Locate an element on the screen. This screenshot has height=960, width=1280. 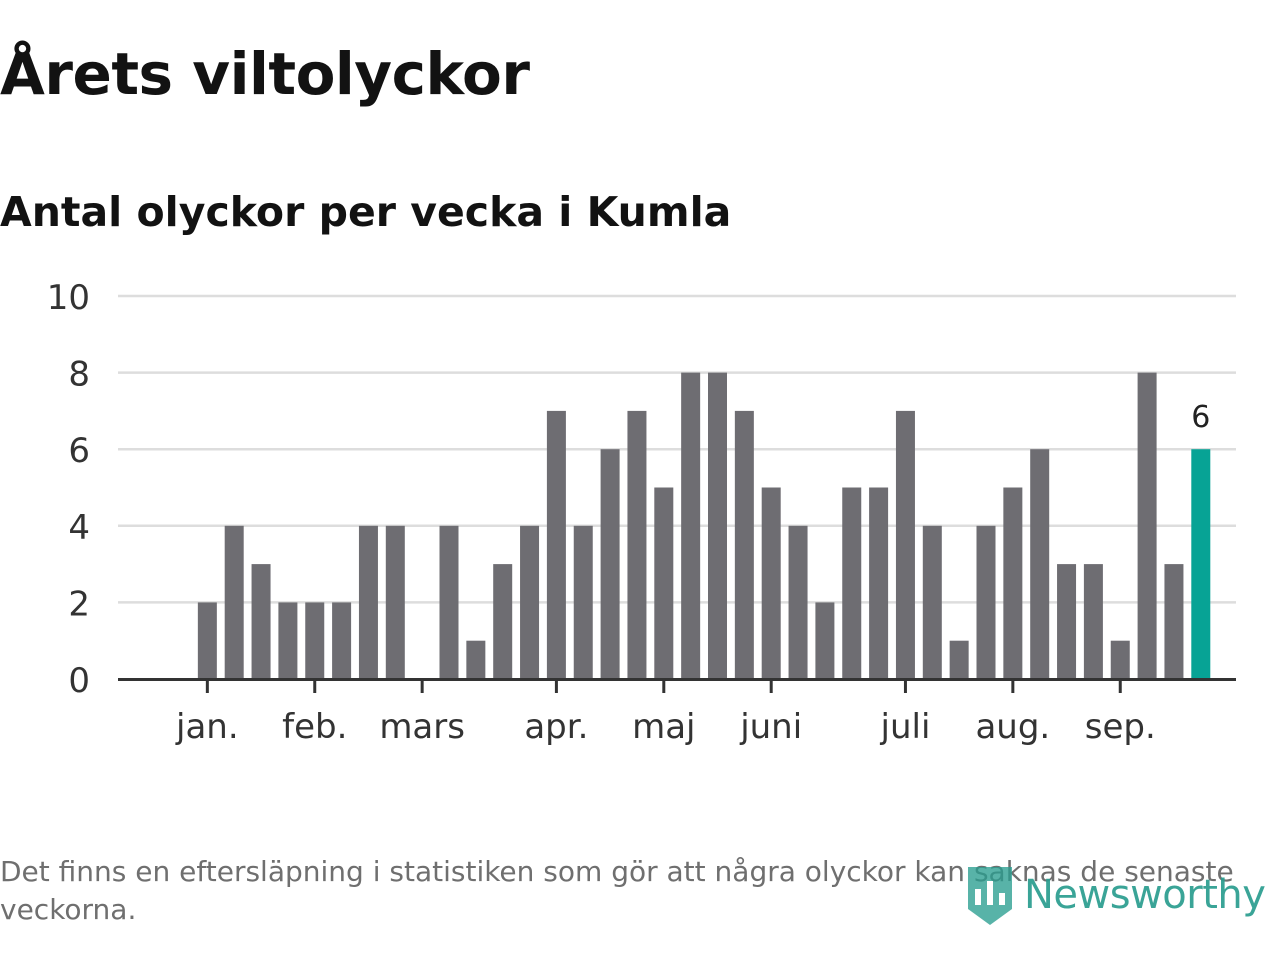
y-tick-label: 6 is located at coordinates (79, 451).